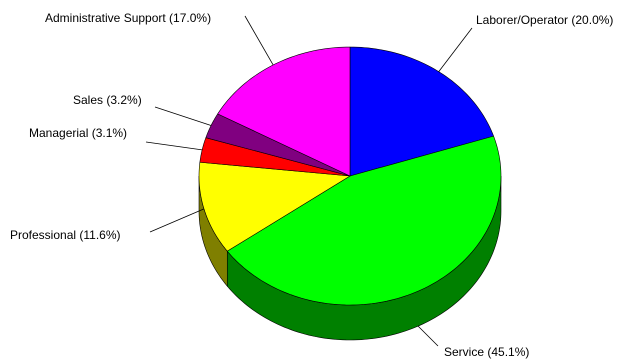  I want to click on pie-slice-sales, so click(278, 145).